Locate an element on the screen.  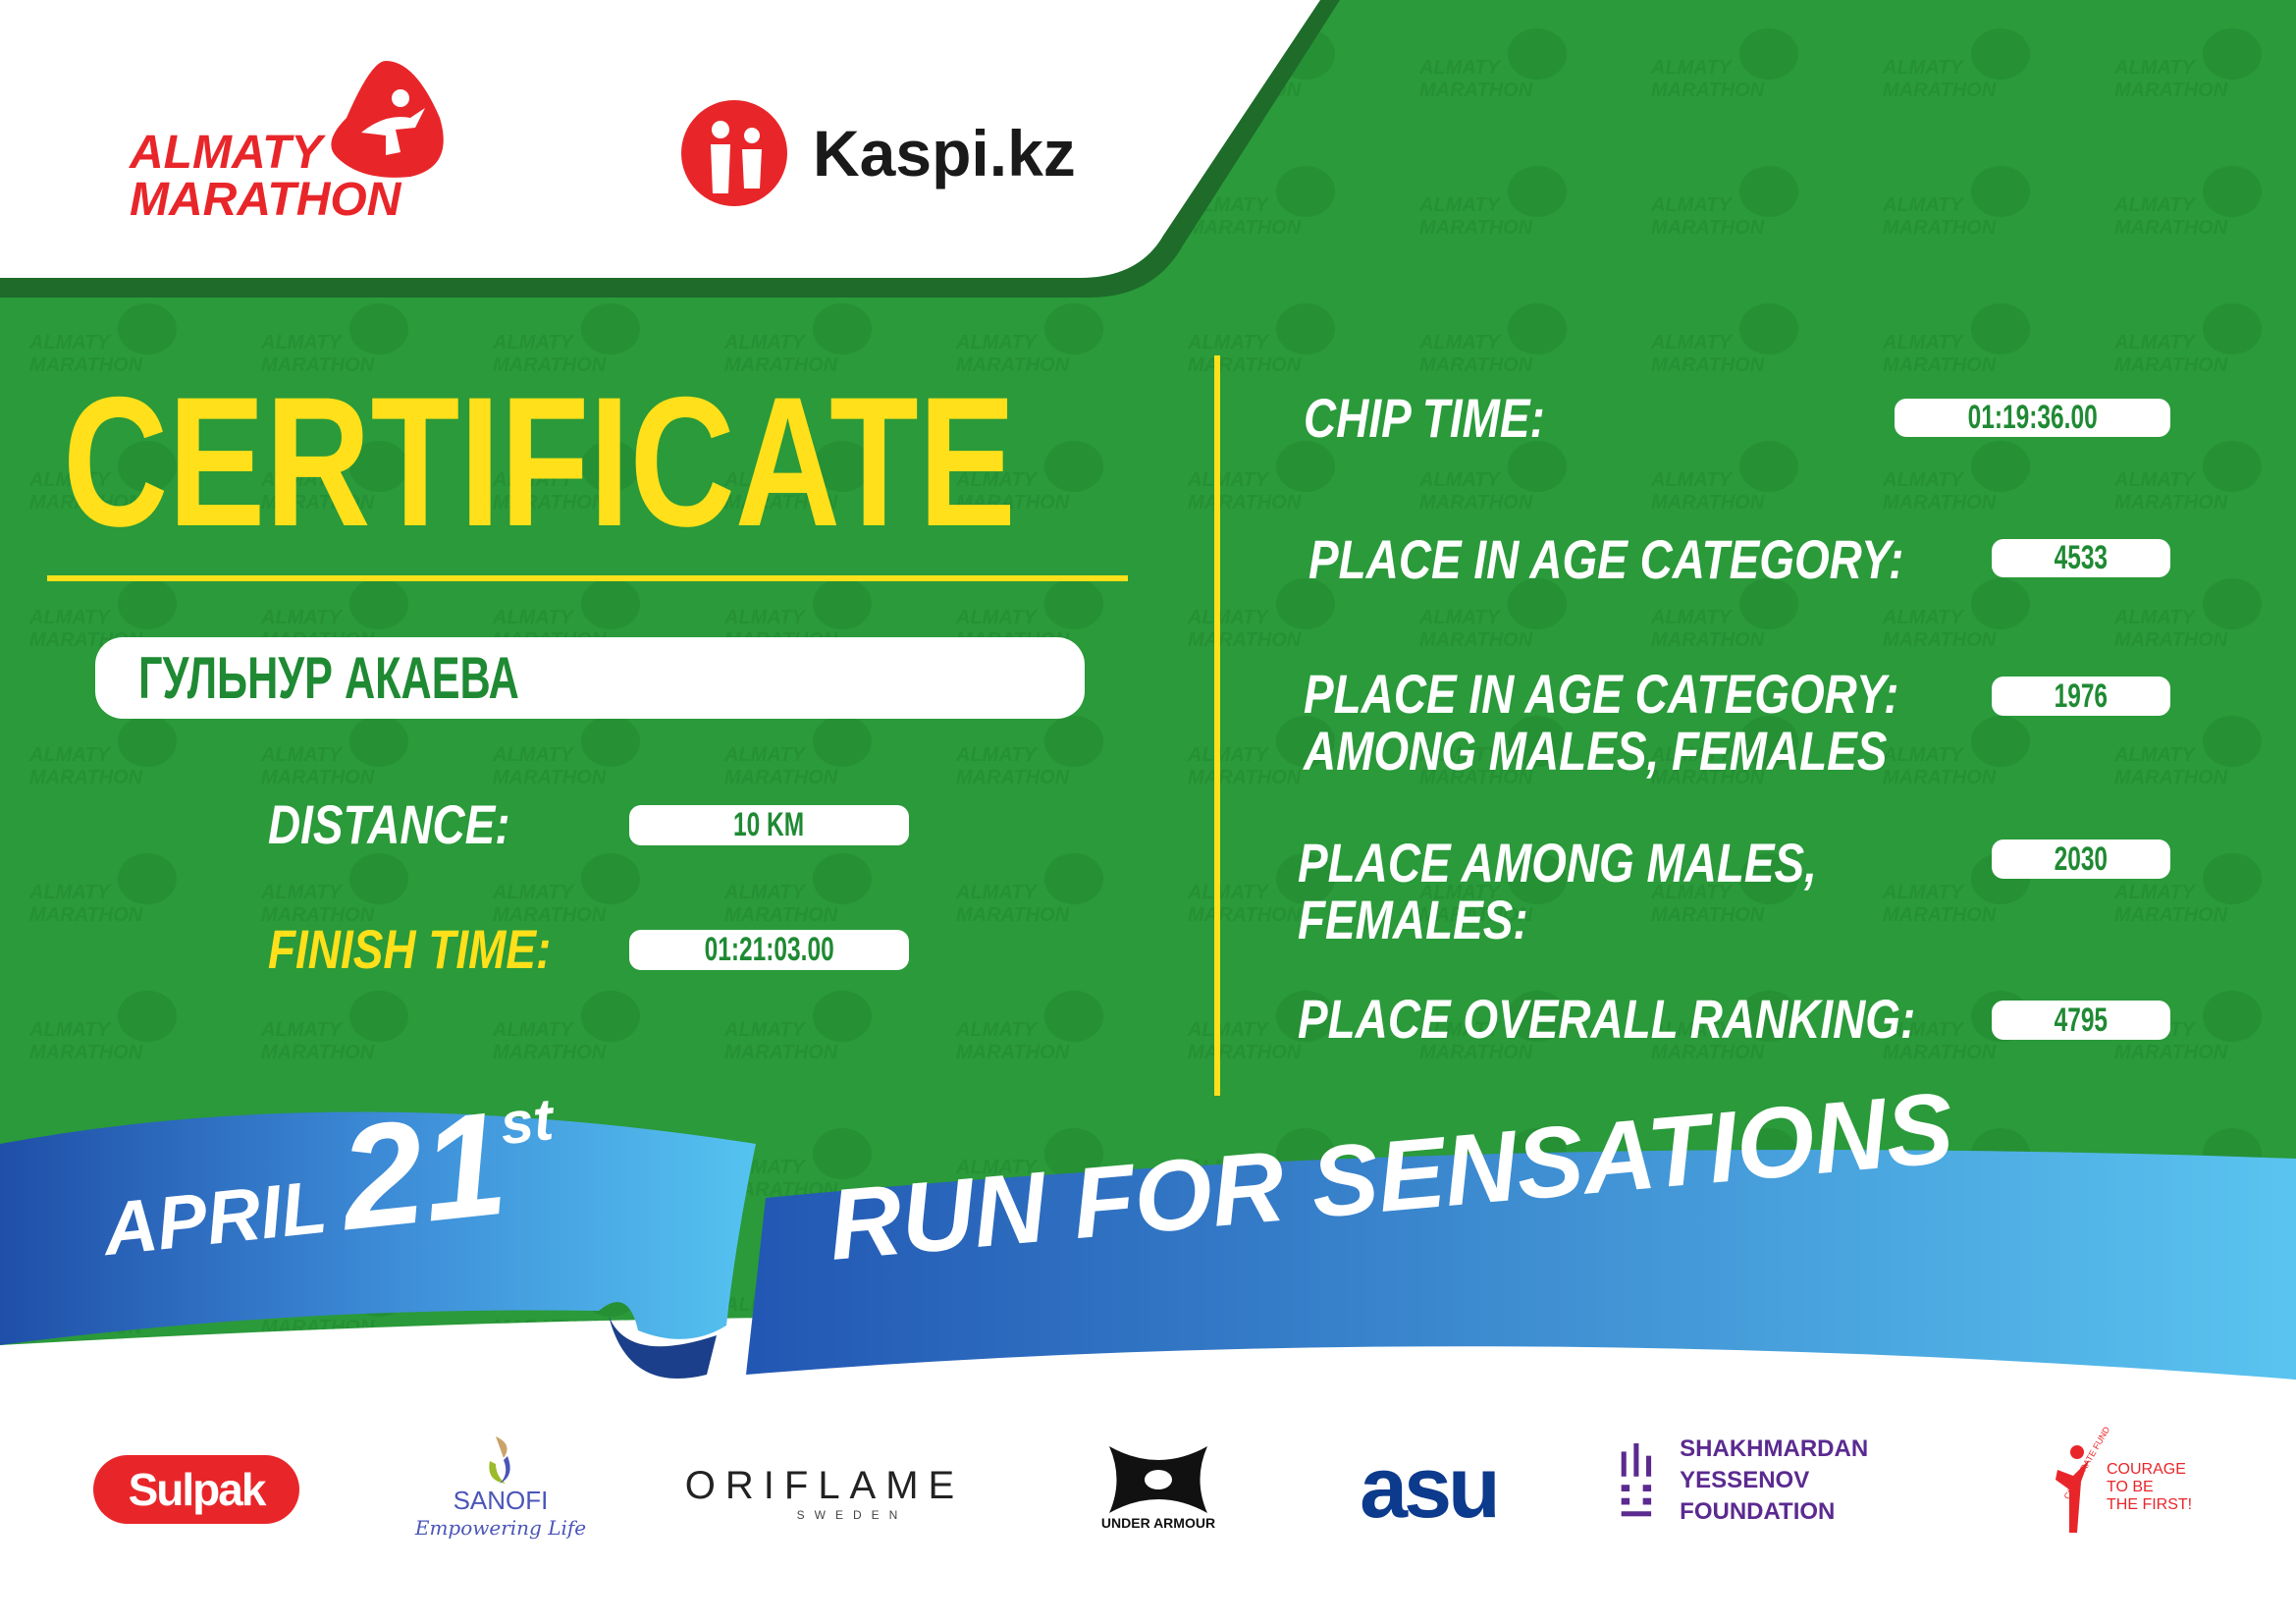
kaspi-logo: Kaspi.kz is located at coordinates (878, 153).